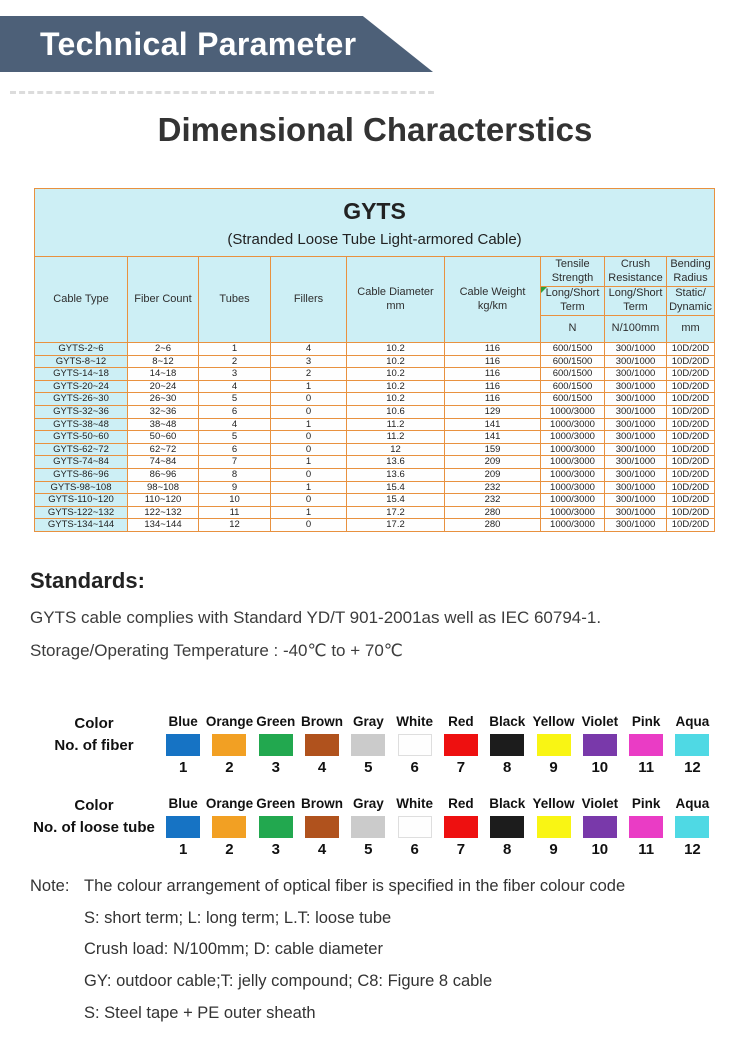 The width and height of the screenshot is (750, 1050). Describe the element at coordinates (395, 411) in the screenshot. I see `value-cell: 10.6` at that location.